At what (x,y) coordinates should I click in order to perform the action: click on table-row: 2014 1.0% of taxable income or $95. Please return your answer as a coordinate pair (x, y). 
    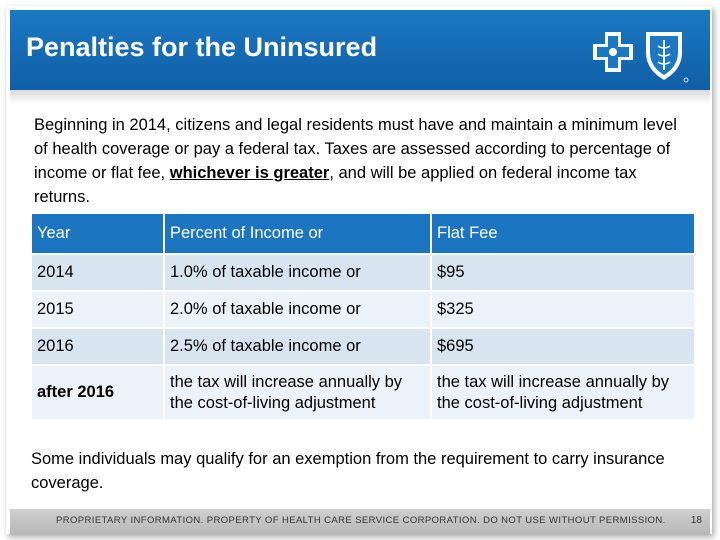
    Looking at the image, I should click on (363, 272).